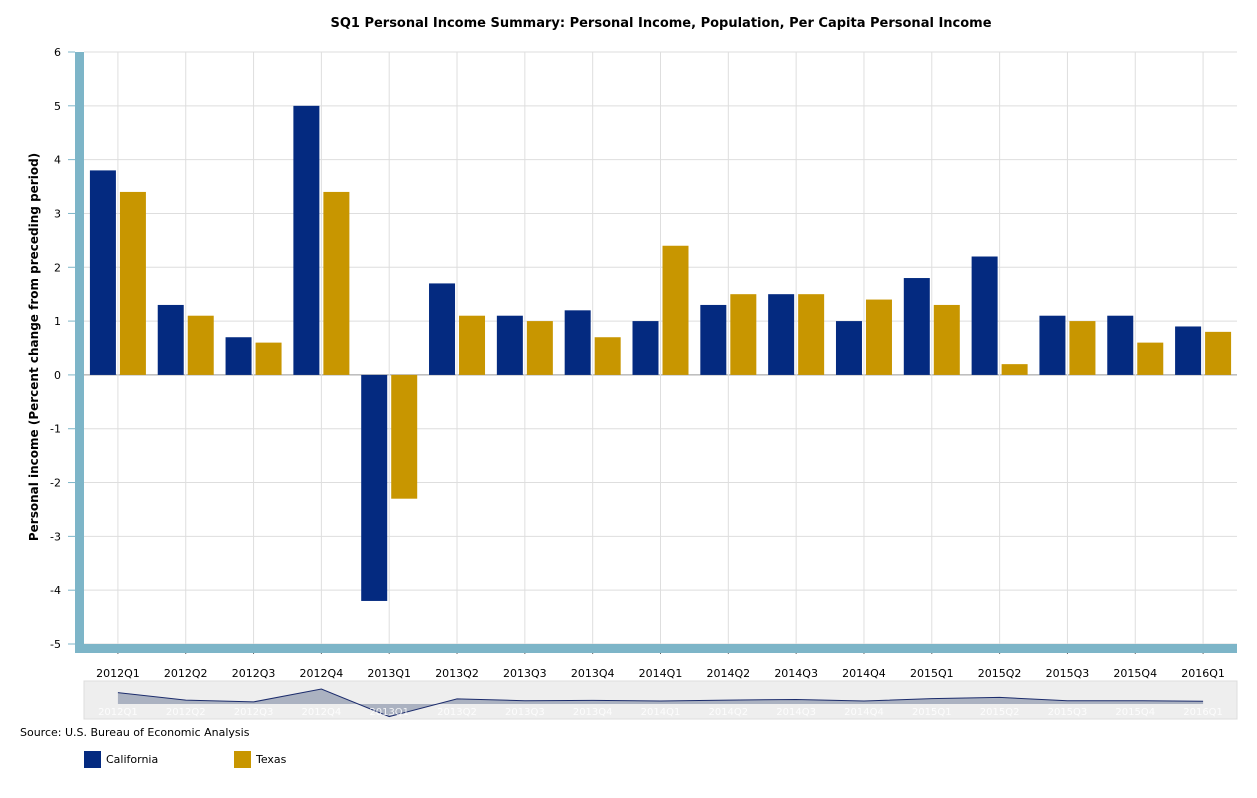 This screenshot has width=1257, height=798. What do you see at coordinates (92, 759) in the screenshot?
I see `legend-swatch-california` at bounding box center [92, 759].